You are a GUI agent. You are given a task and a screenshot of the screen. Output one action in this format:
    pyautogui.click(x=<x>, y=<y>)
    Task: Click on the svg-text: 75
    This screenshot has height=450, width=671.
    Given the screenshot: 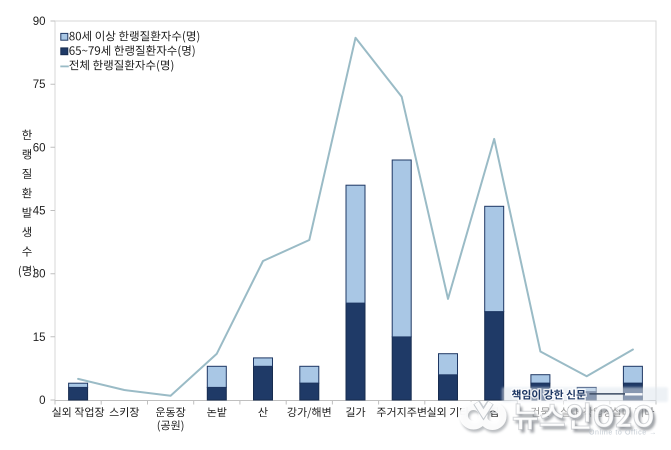 What is the action you would take?
    pyautogui.click(x=39, y=85)
    